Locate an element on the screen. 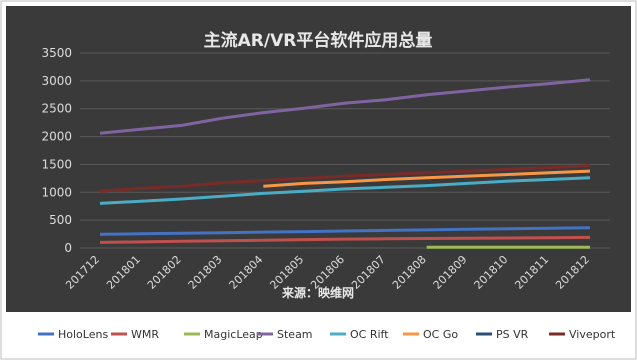 The height and width of the screenshot is (360, 637). y-tick-label: 0 is located at coordinates (68, 248).